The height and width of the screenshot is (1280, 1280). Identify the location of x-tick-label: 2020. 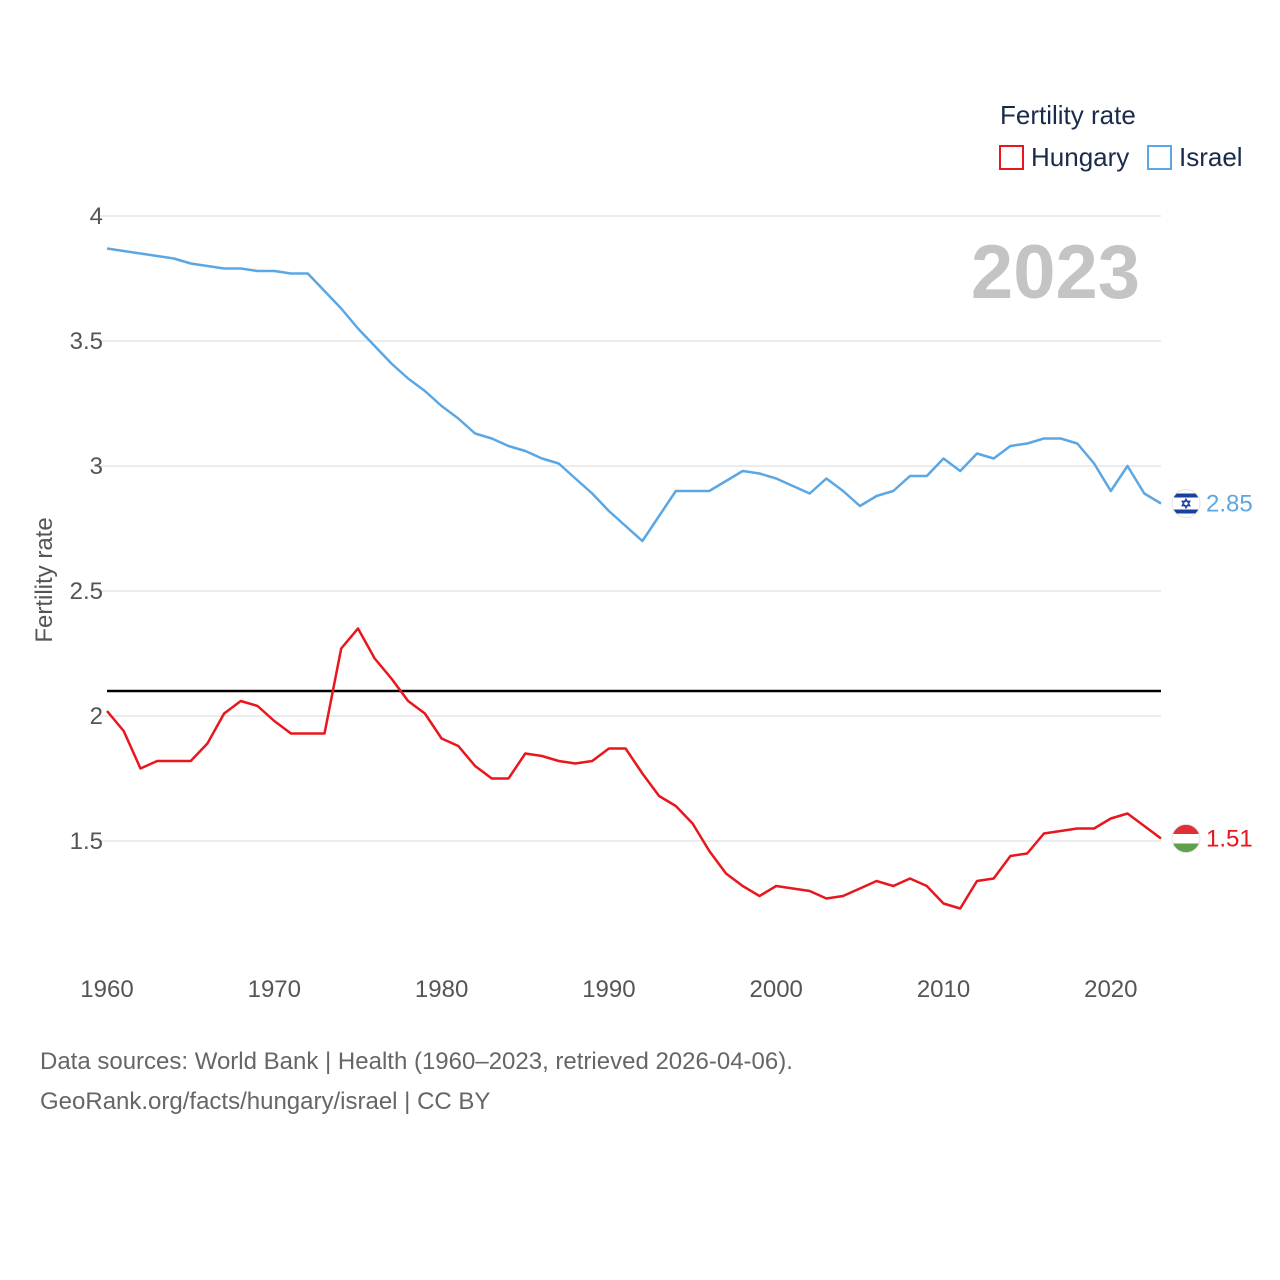
(1110, 989).